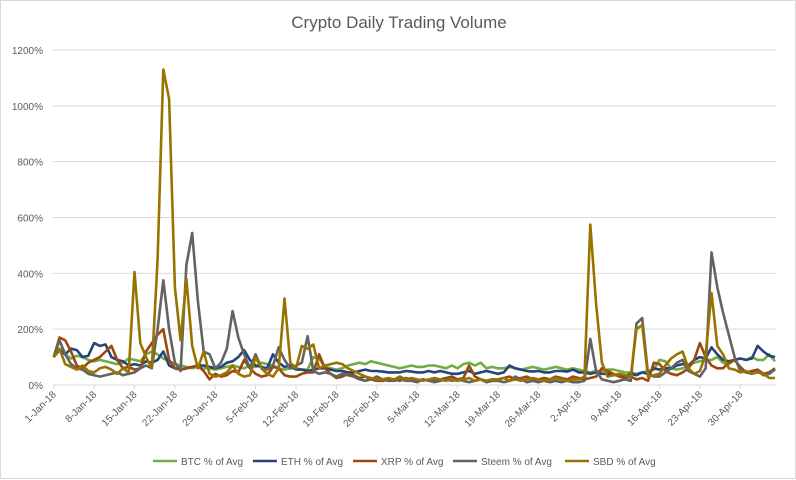  What do you see at coordinates (27, 107) in the screenshot?
I see `y-tick-label: 1000%` at bounding box center [27, 107].